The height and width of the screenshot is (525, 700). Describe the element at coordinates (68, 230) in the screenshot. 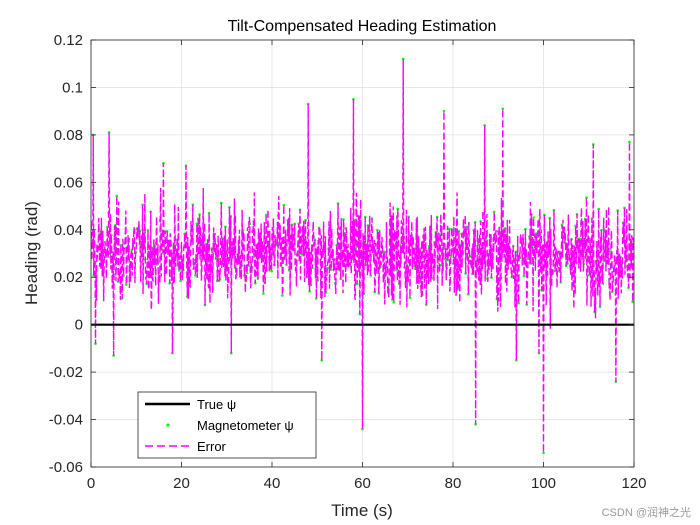

I see `y-tick-label: 0.04` at that location.